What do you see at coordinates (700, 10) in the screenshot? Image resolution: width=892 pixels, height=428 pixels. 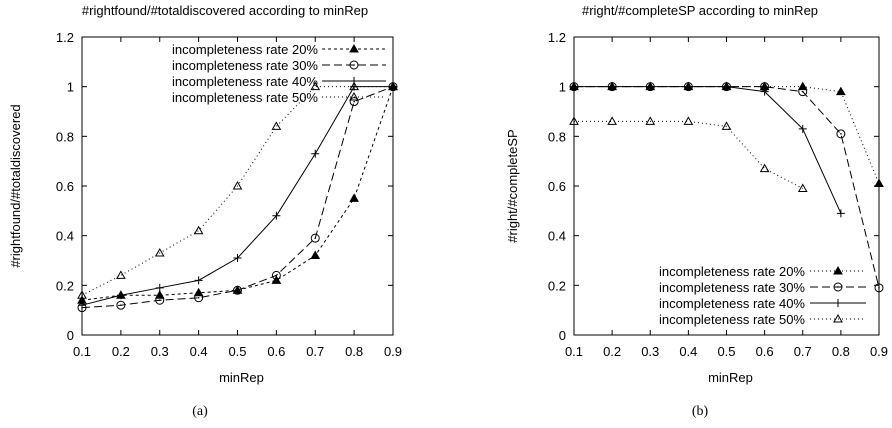 I see `chart-title: #right/#completeSP according to minRep` at bounding box center [700, 10].